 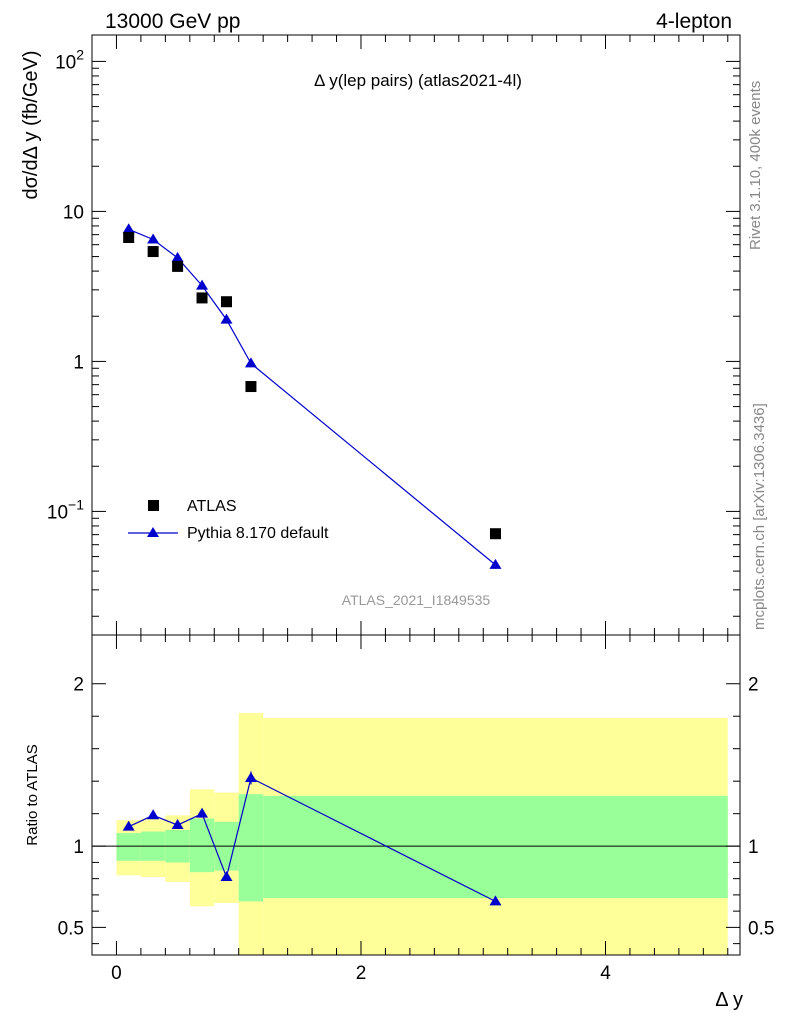 What do you see at coordinates (32, 794) in the screenshot?
I see `ratio-y-axis-label: Ratio to ATLAS` at bounding box center [32, 794].